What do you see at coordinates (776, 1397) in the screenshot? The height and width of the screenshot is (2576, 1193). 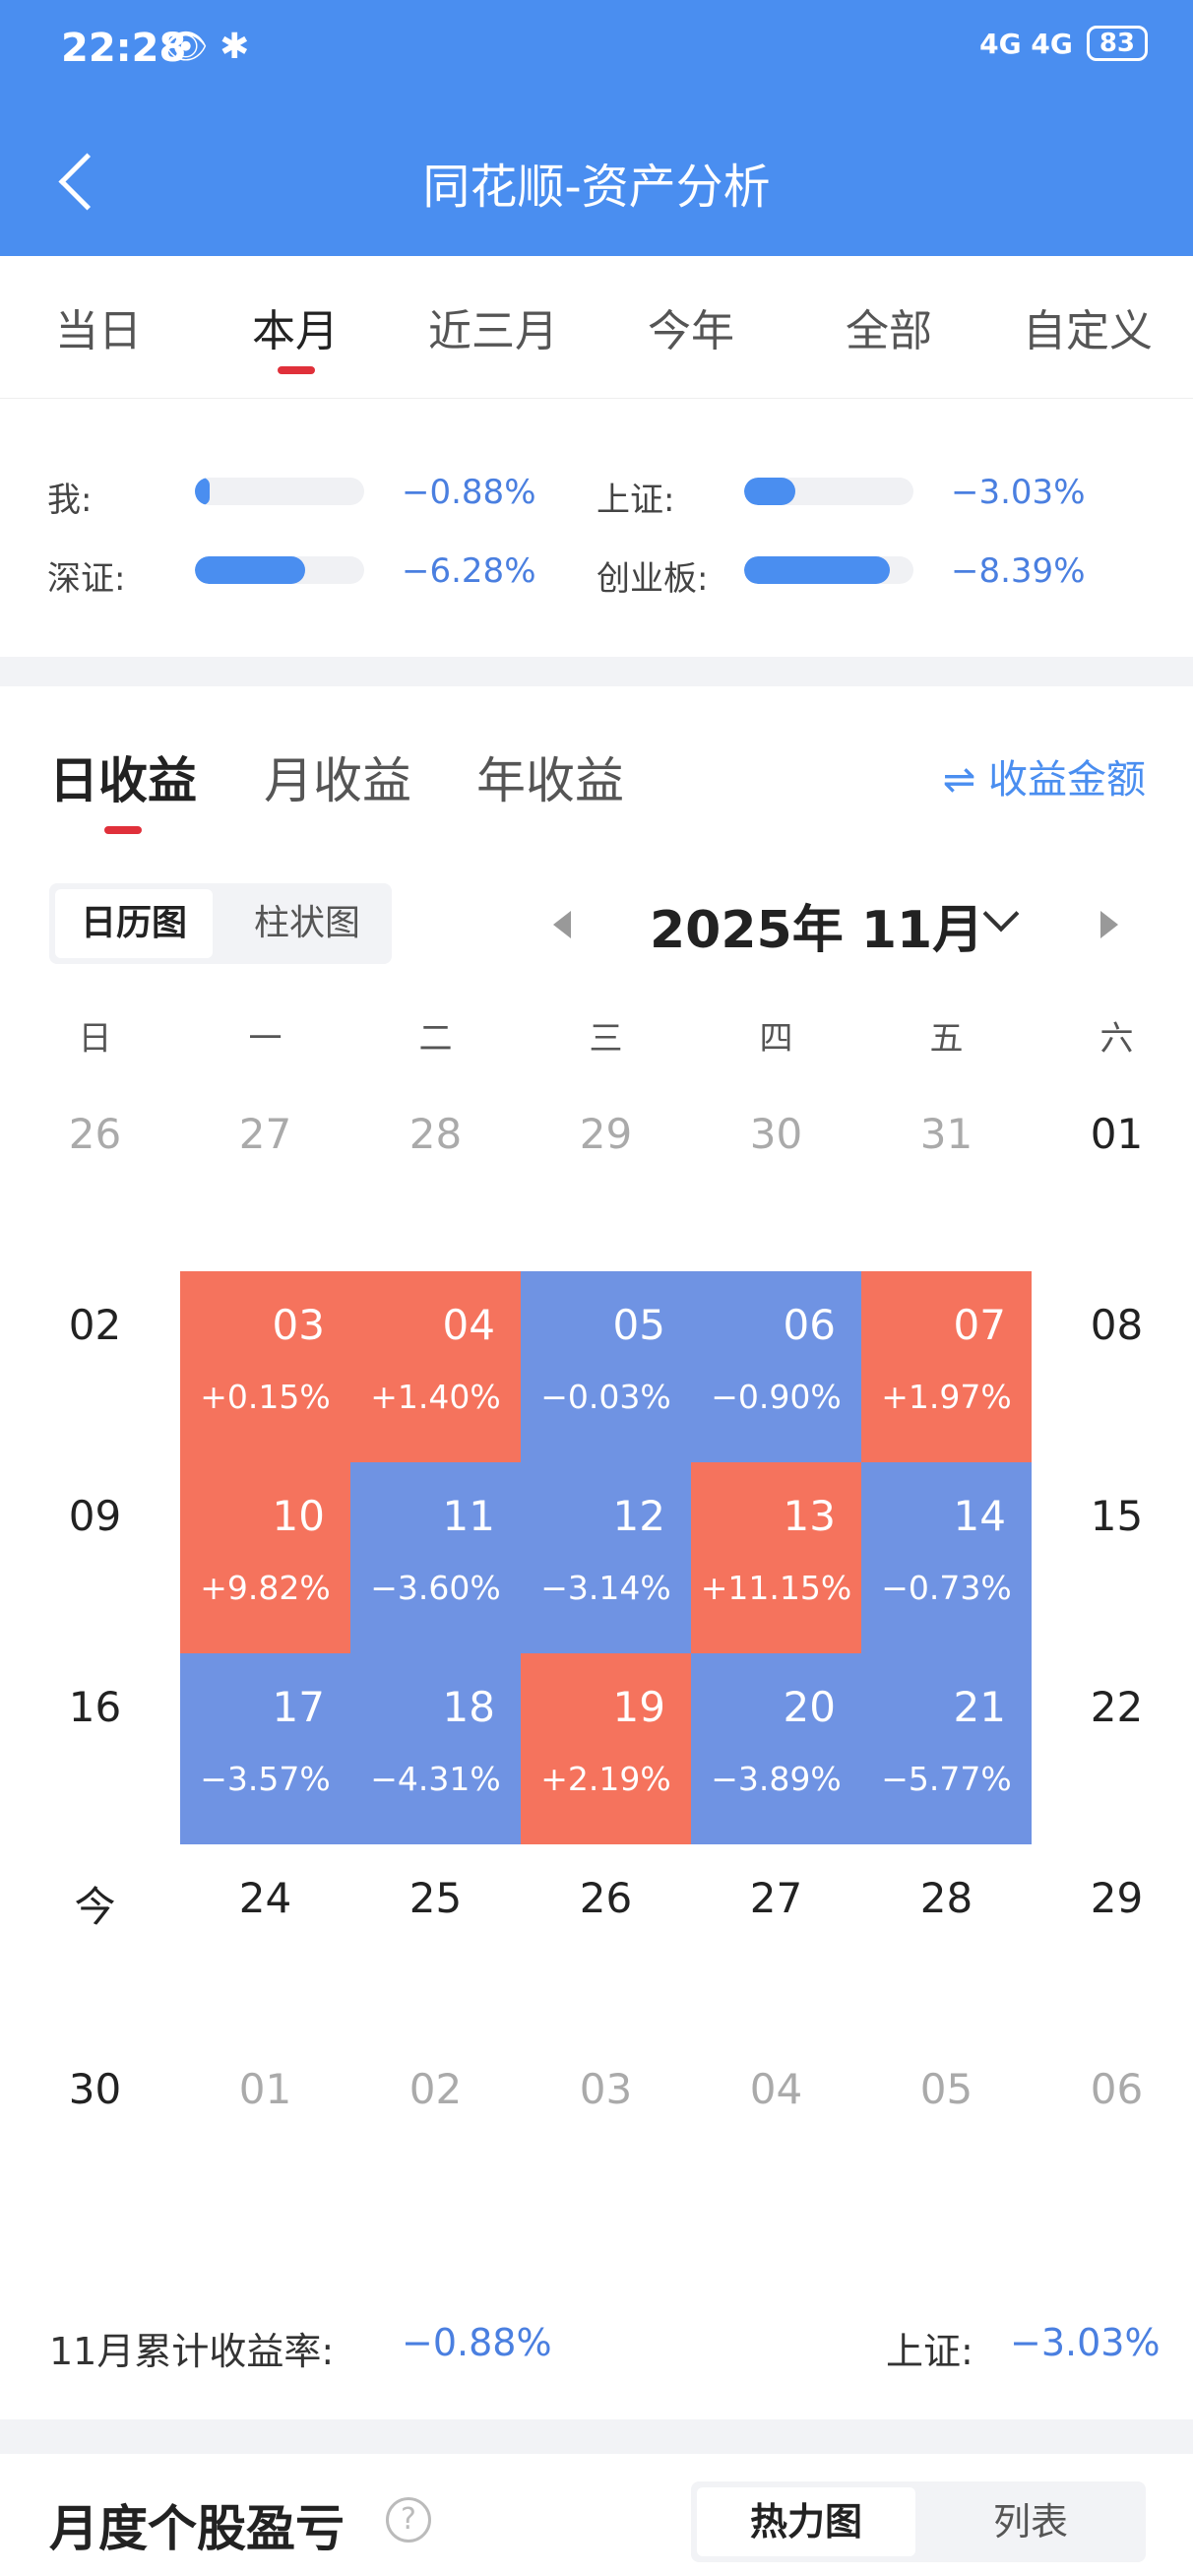 I see `day-return: −0.90%` at bounding box center [776, 1397].